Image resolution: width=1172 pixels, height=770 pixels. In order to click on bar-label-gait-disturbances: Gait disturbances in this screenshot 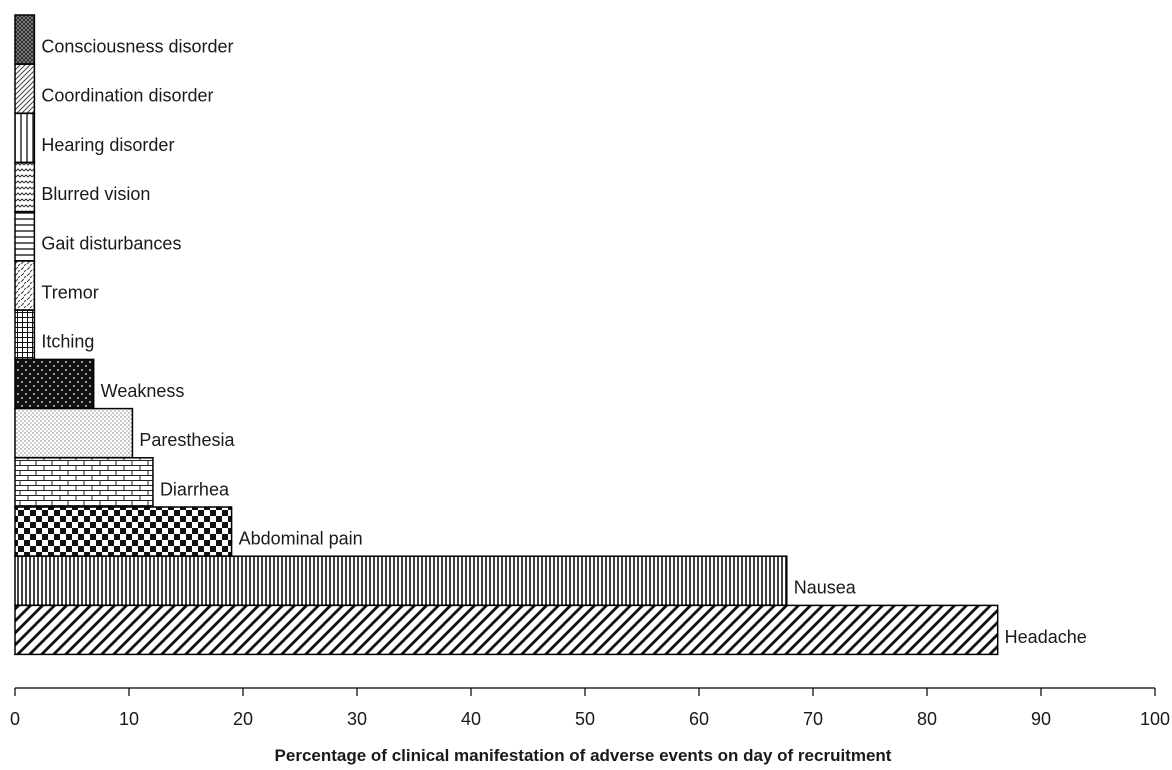, I will do `click(111, 243)`.